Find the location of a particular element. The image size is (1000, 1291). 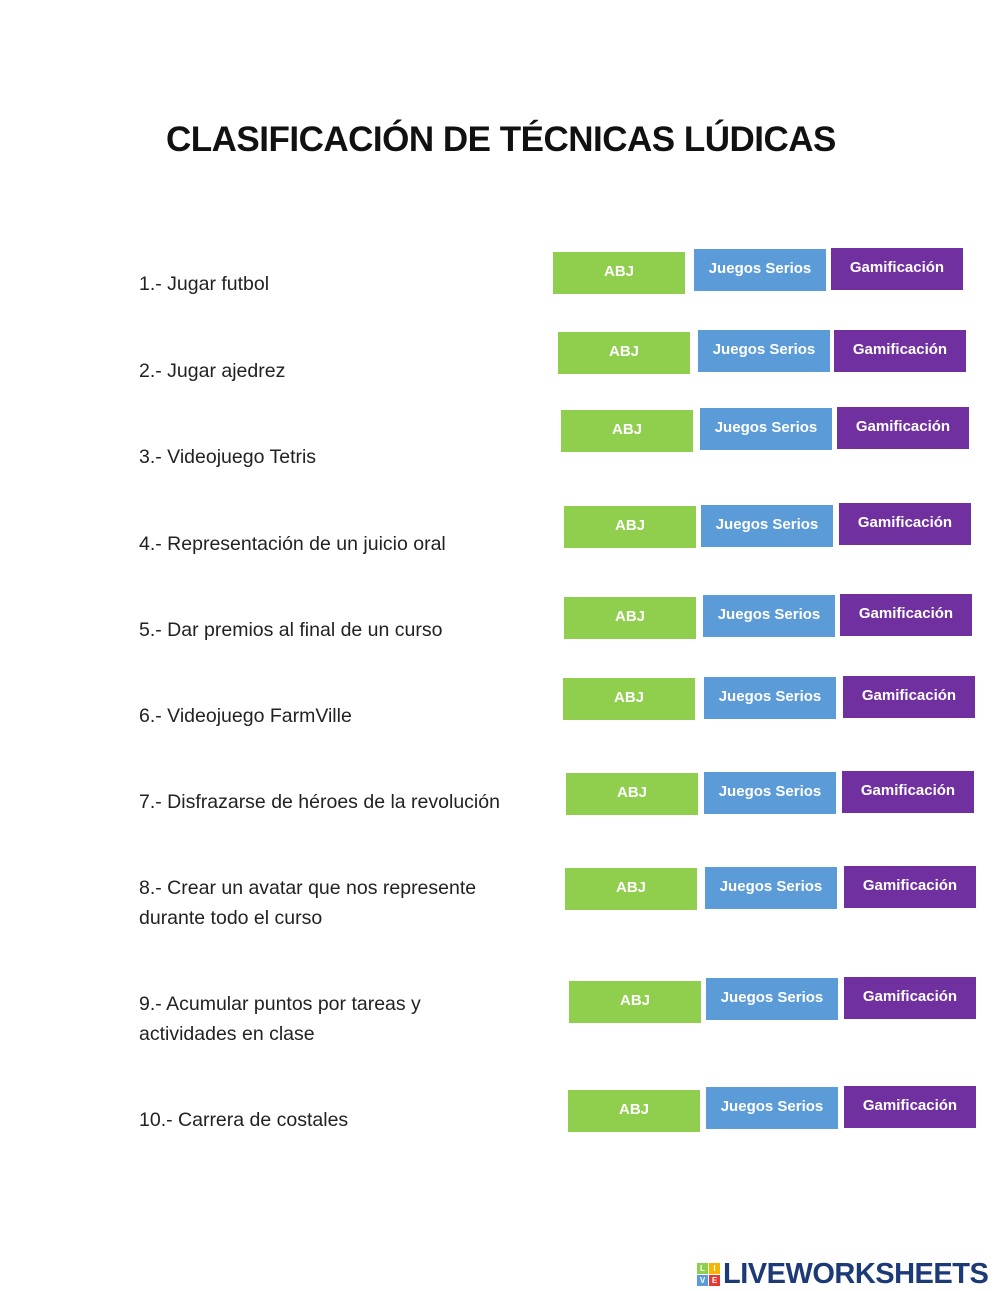

question-label: 4.- Representación de un juicio oral is located at coordinates (292, 544).